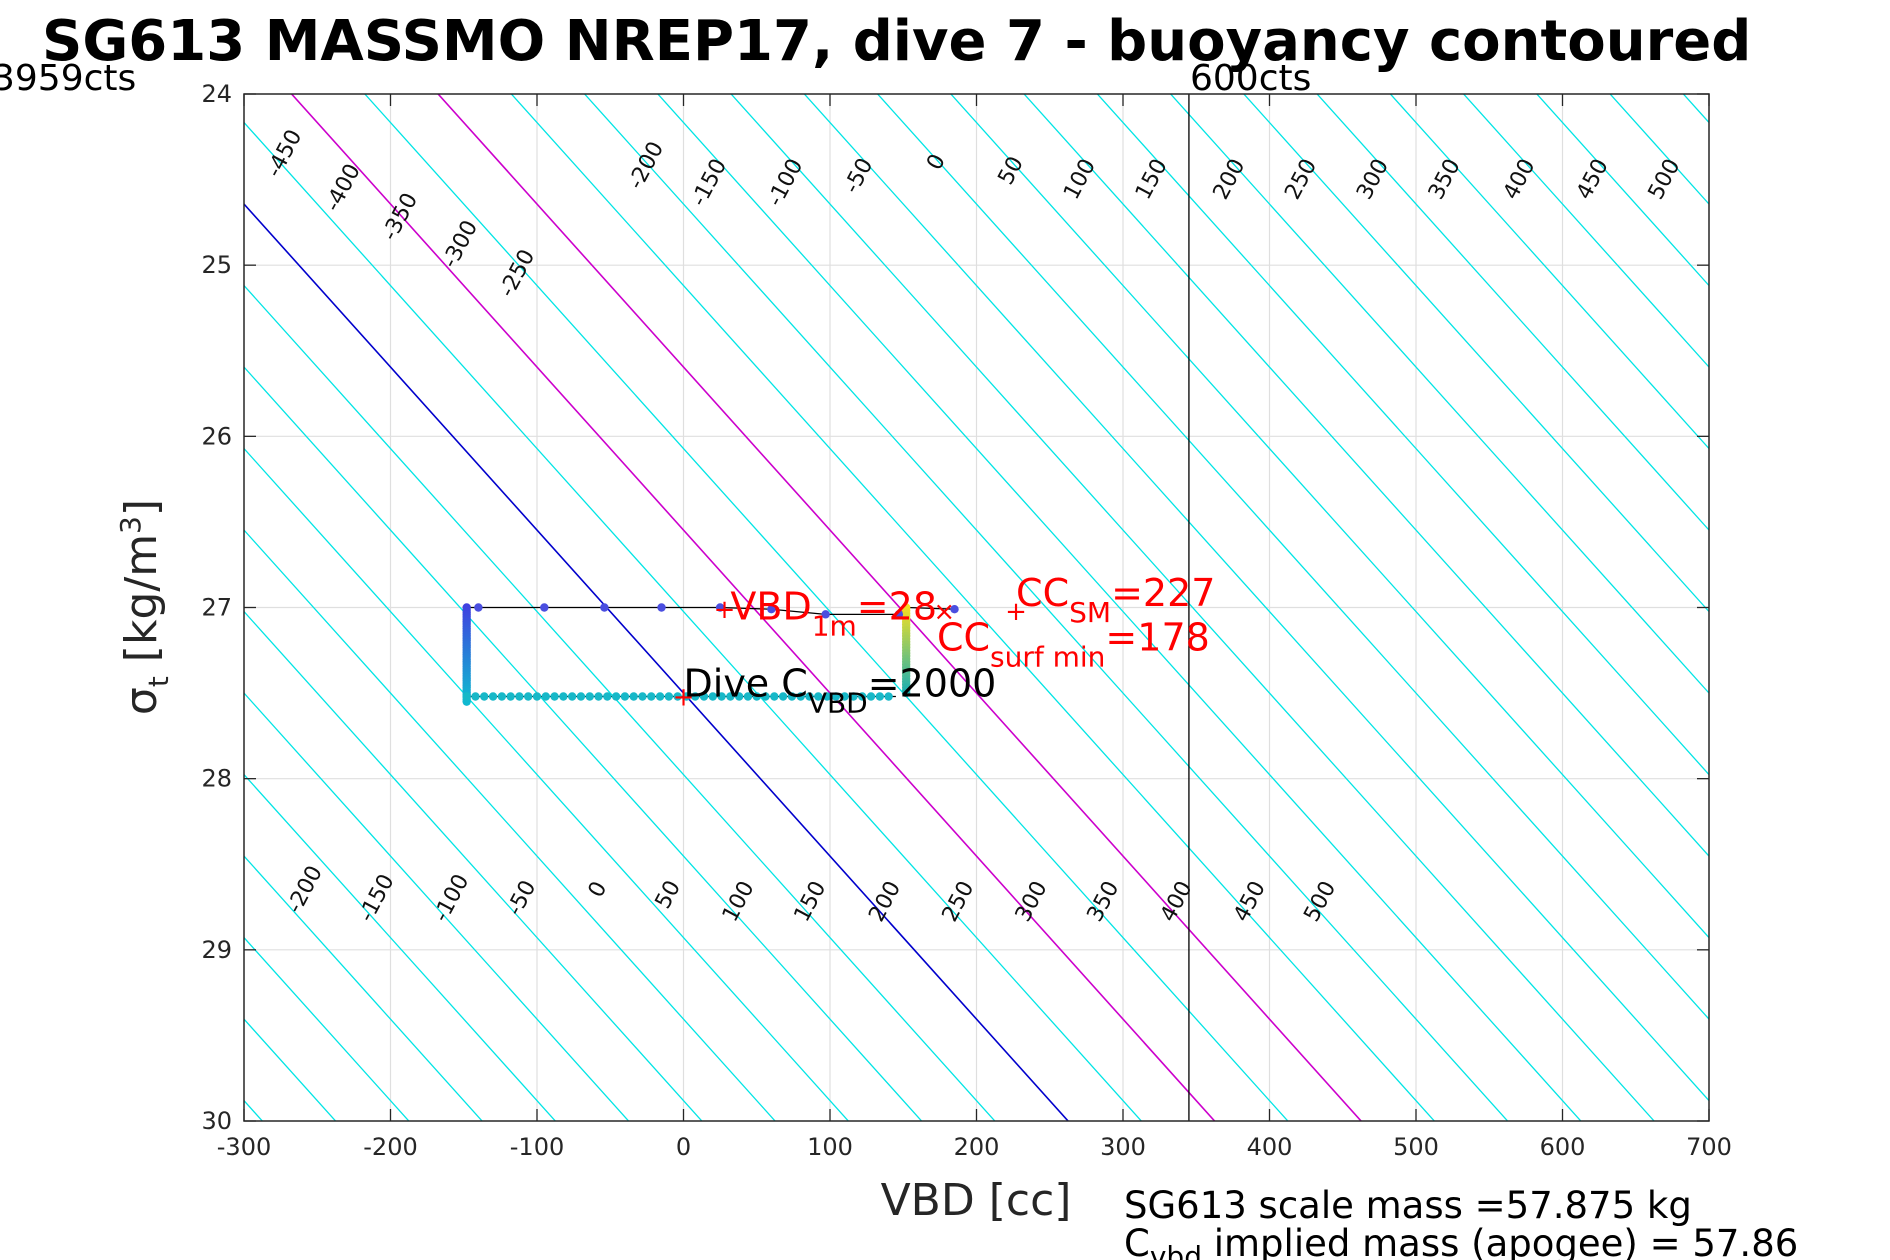 The height and width of the screenshot is (1260, 1890). Describe the element at coordinates (683, 1147) in the screenshot. I see `x-tick-label: 0` at that location.